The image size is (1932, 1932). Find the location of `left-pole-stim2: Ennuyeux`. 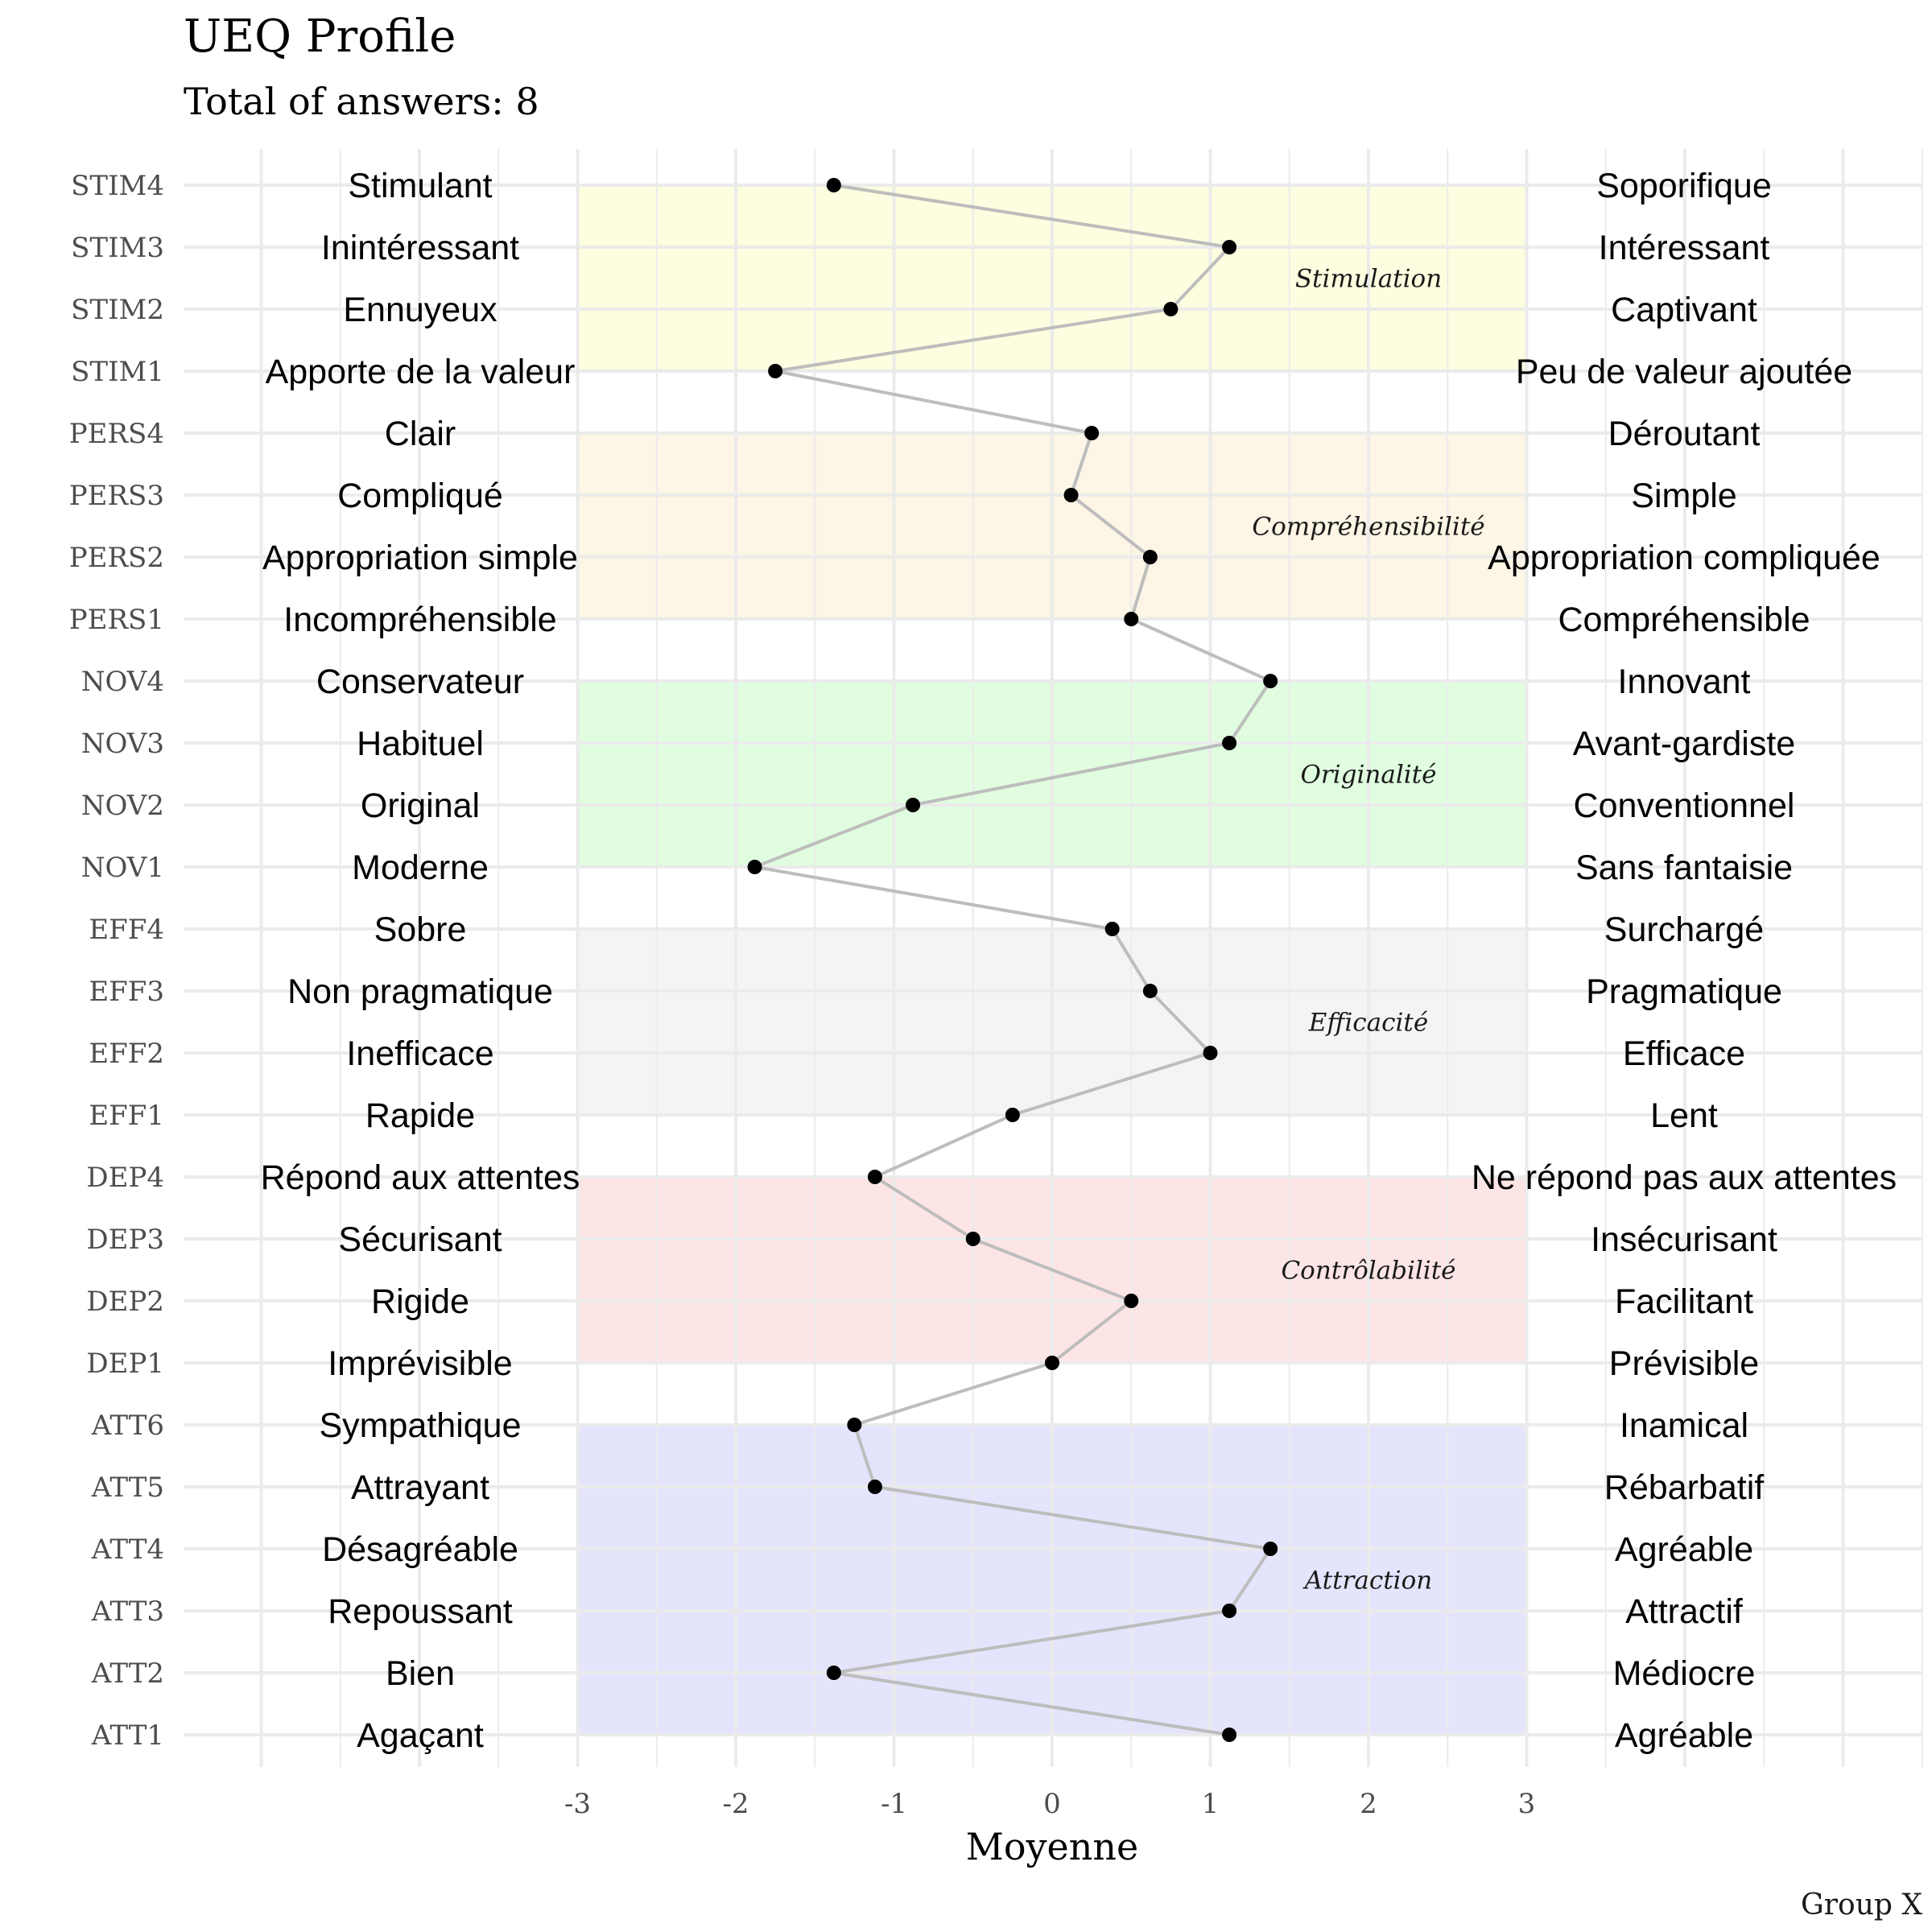

left-pole-stim2: Ennuyeux is located at coordinates (420, 310).